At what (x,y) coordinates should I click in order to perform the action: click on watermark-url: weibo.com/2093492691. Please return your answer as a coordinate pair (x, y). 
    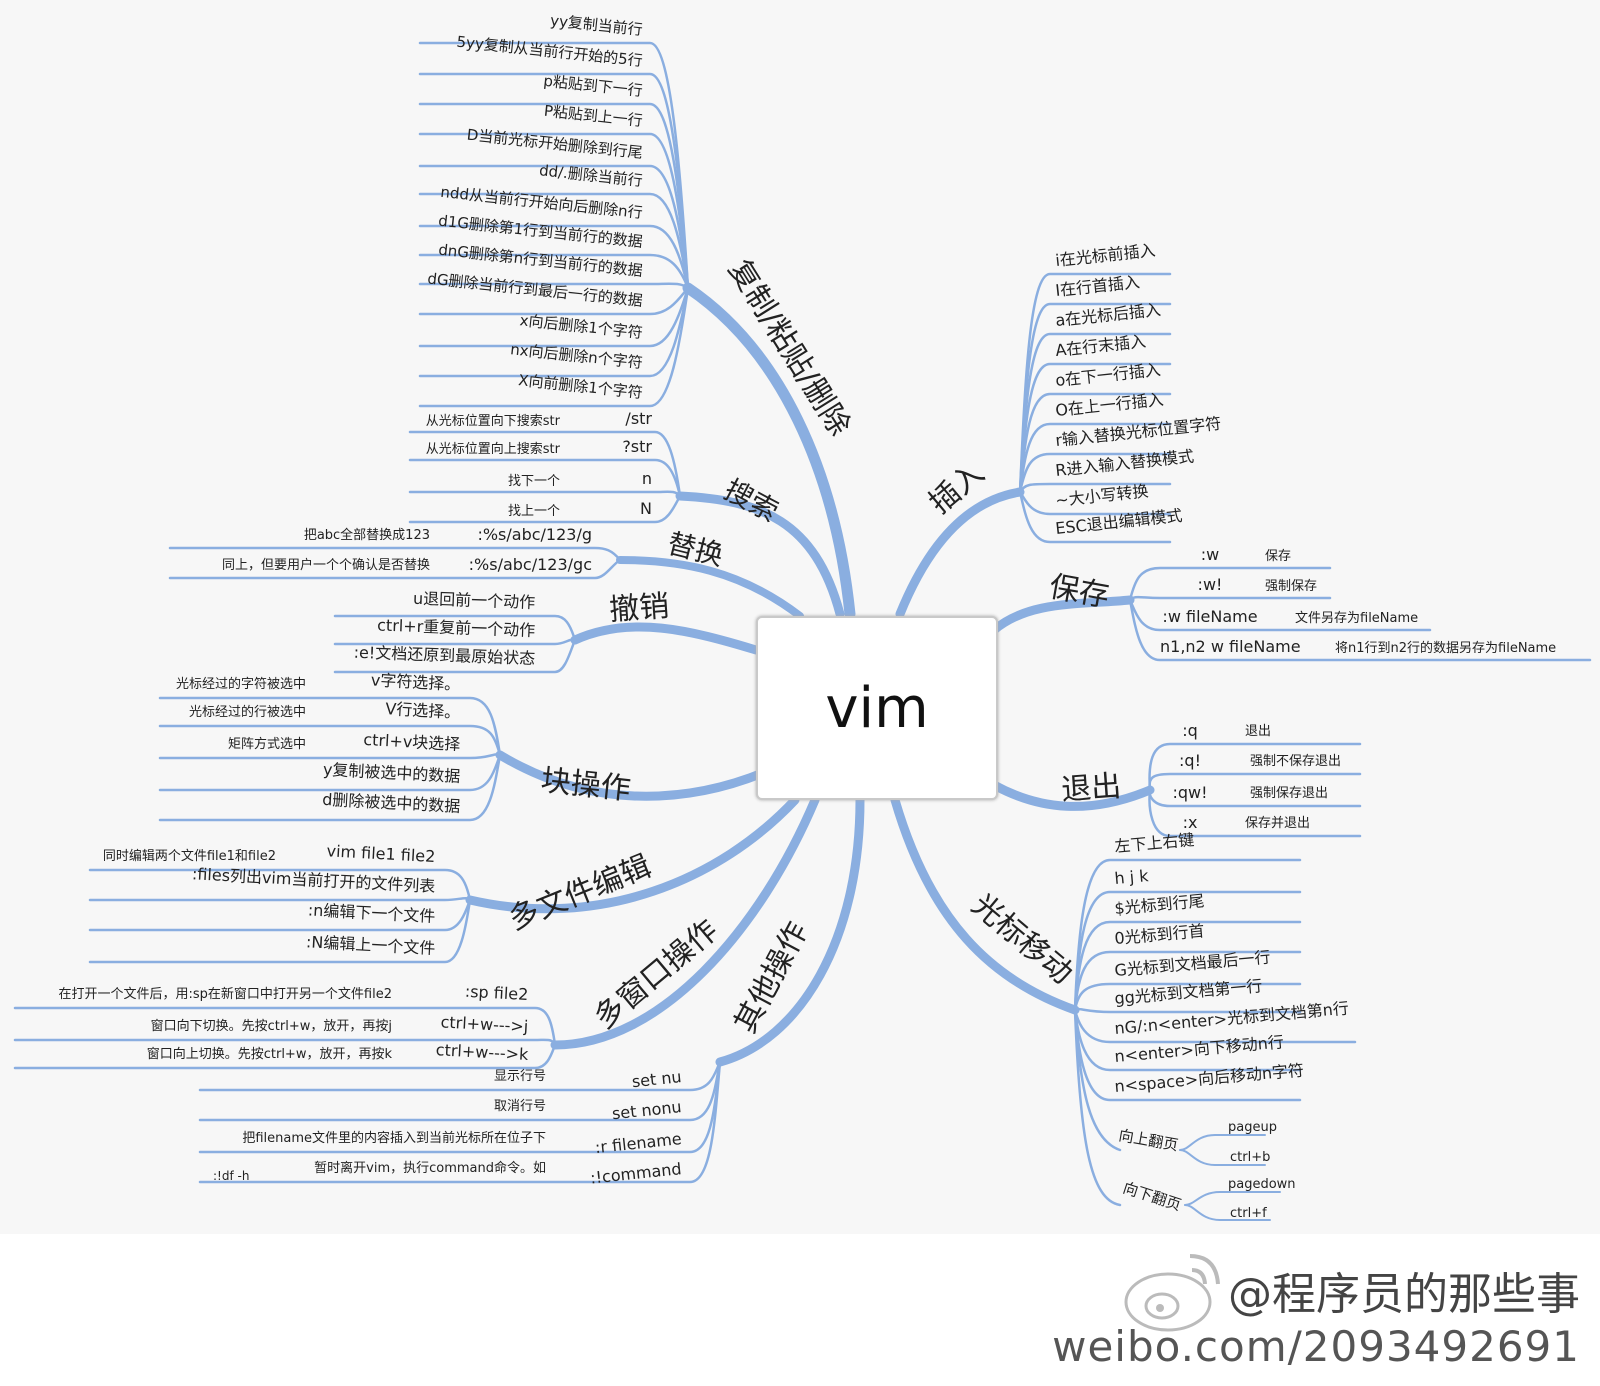
    Looking at the image, I should click on (1316, 1346).